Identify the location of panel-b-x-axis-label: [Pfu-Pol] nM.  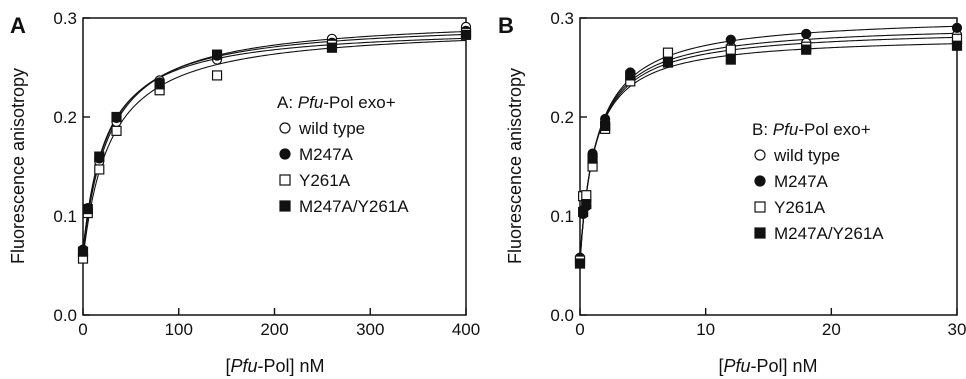
(767, 366).